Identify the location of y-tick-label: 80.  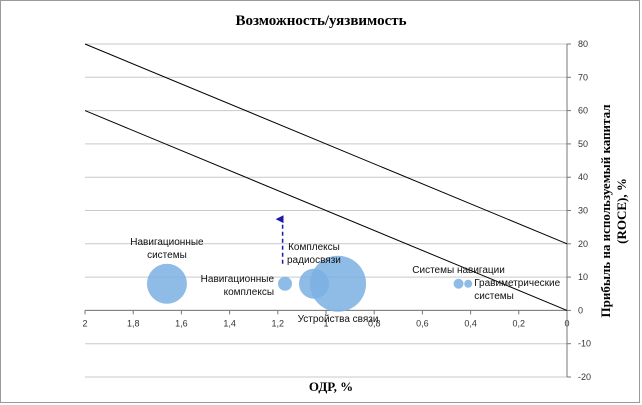
(583, 44).